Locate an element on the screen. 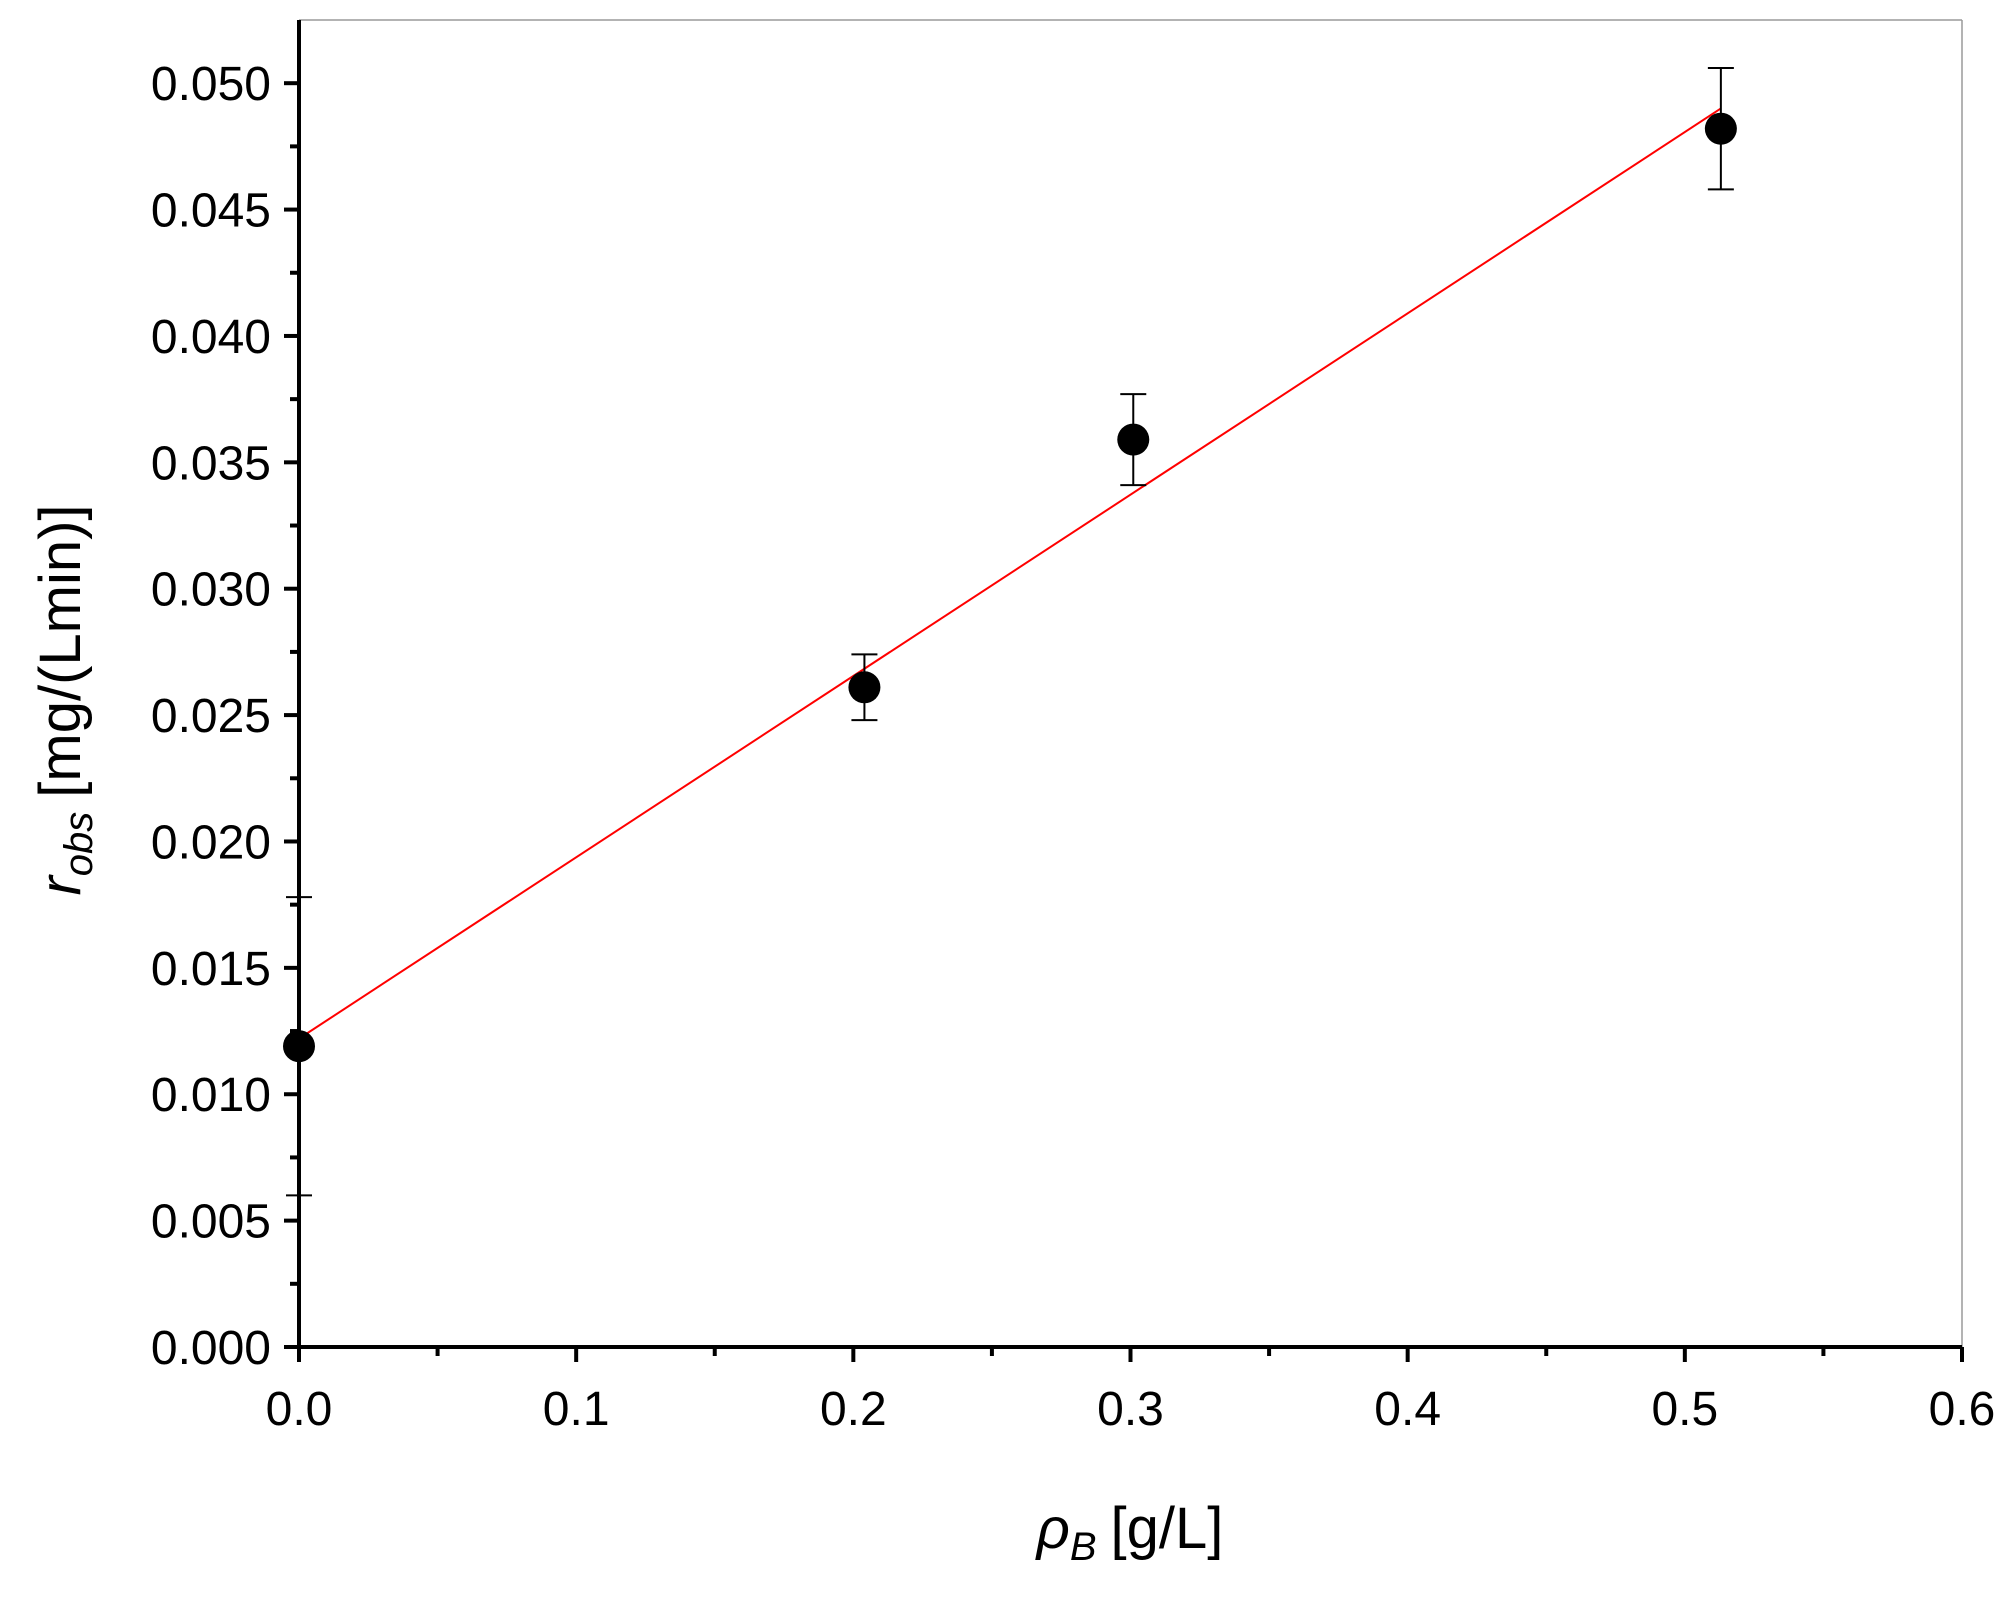 Image resolution: width=2015 pixels, height=1598 pixels. x-tick-label: 0.1 is located at coordinates (576, 1409).